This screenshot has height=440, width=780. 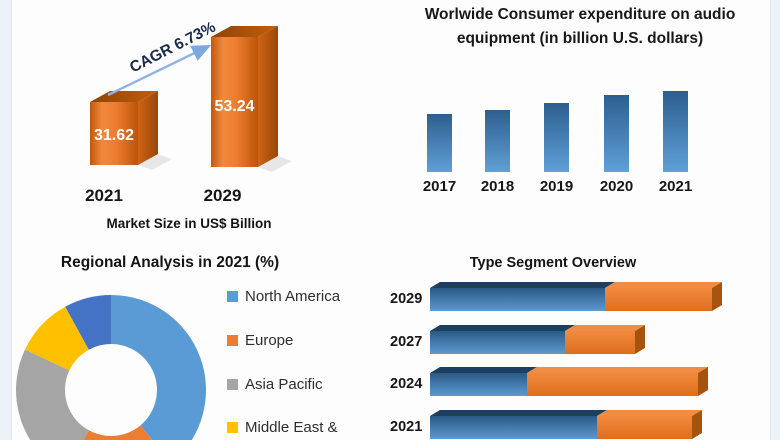 I want to click on expenditure-bar-2020, so click(x=616, y=133).